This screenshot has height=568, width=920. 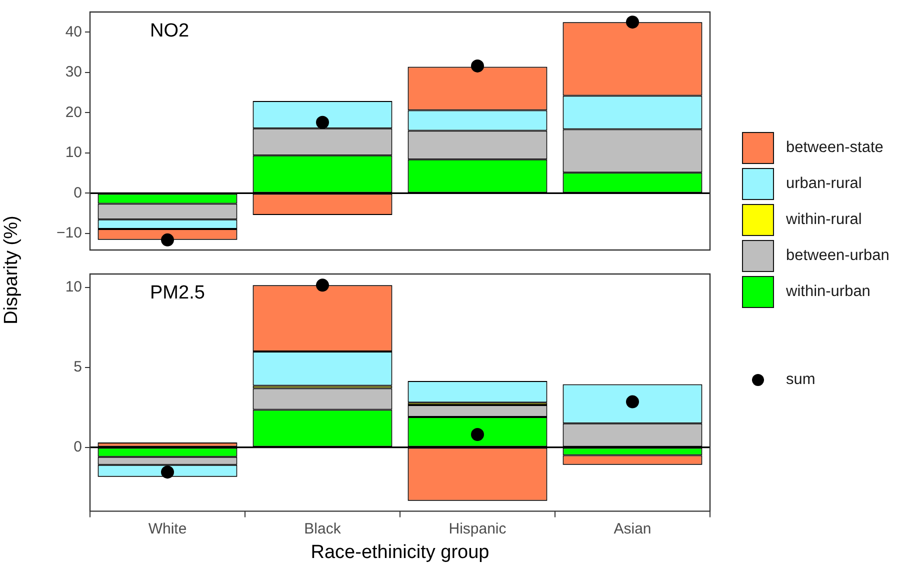 I want to click on y-tick-label: −10, so click(x=69, y=233).